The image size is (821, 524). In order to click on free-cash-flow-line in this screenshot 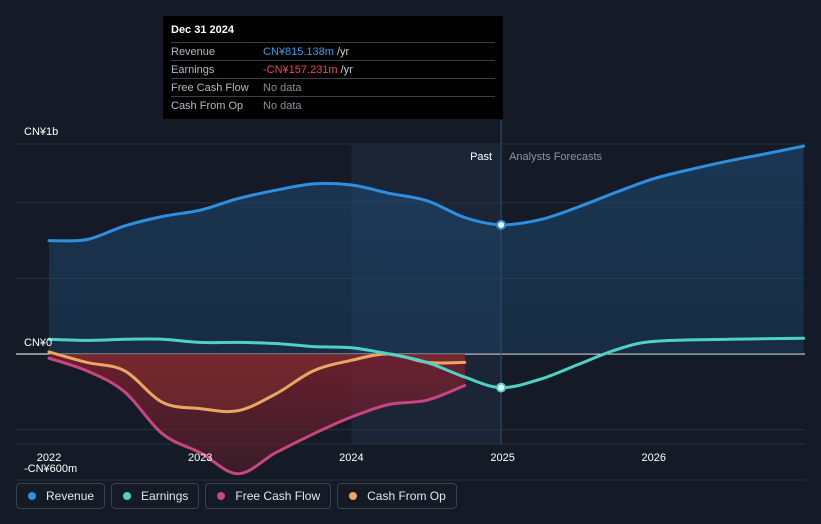, I will do `click(257, 416)`.